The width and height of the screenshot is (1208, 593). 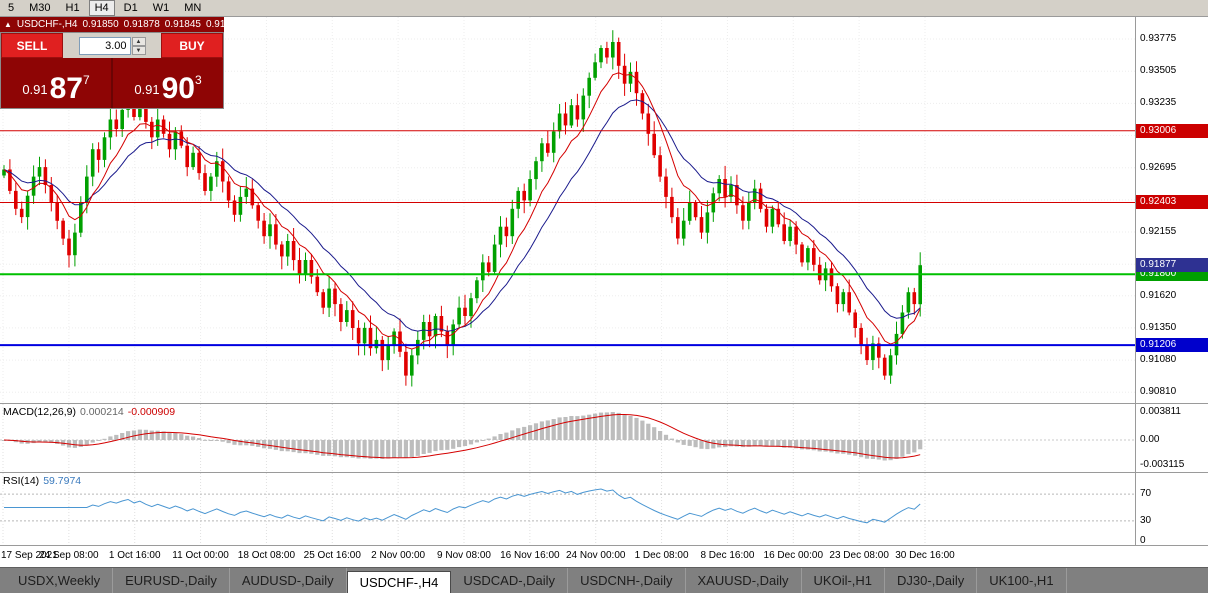 What do you see at coordinates (510, 580) in the screenshot?
I see `tab-usdcad-daily: USDCAD-,Daily` at bounding box center [510, 580].